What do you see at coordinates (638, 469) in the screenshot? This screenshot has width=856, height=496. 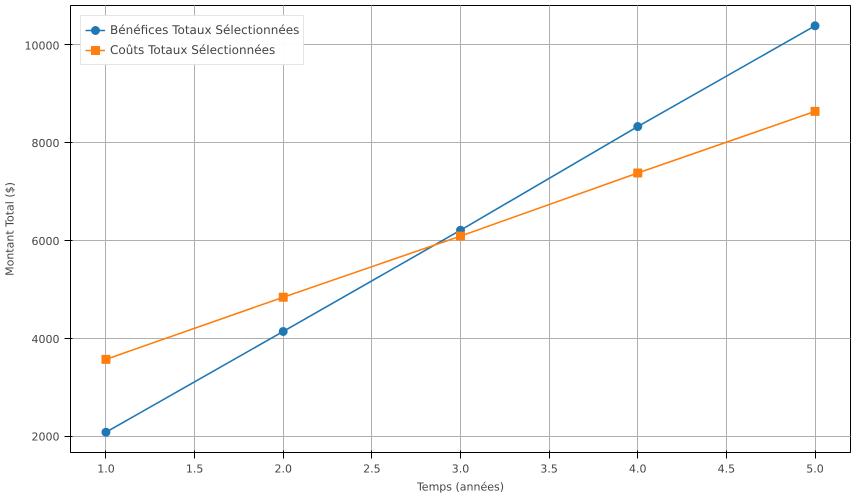 I see `x-tick-label: 4.0` at bounding box center [638, 469].